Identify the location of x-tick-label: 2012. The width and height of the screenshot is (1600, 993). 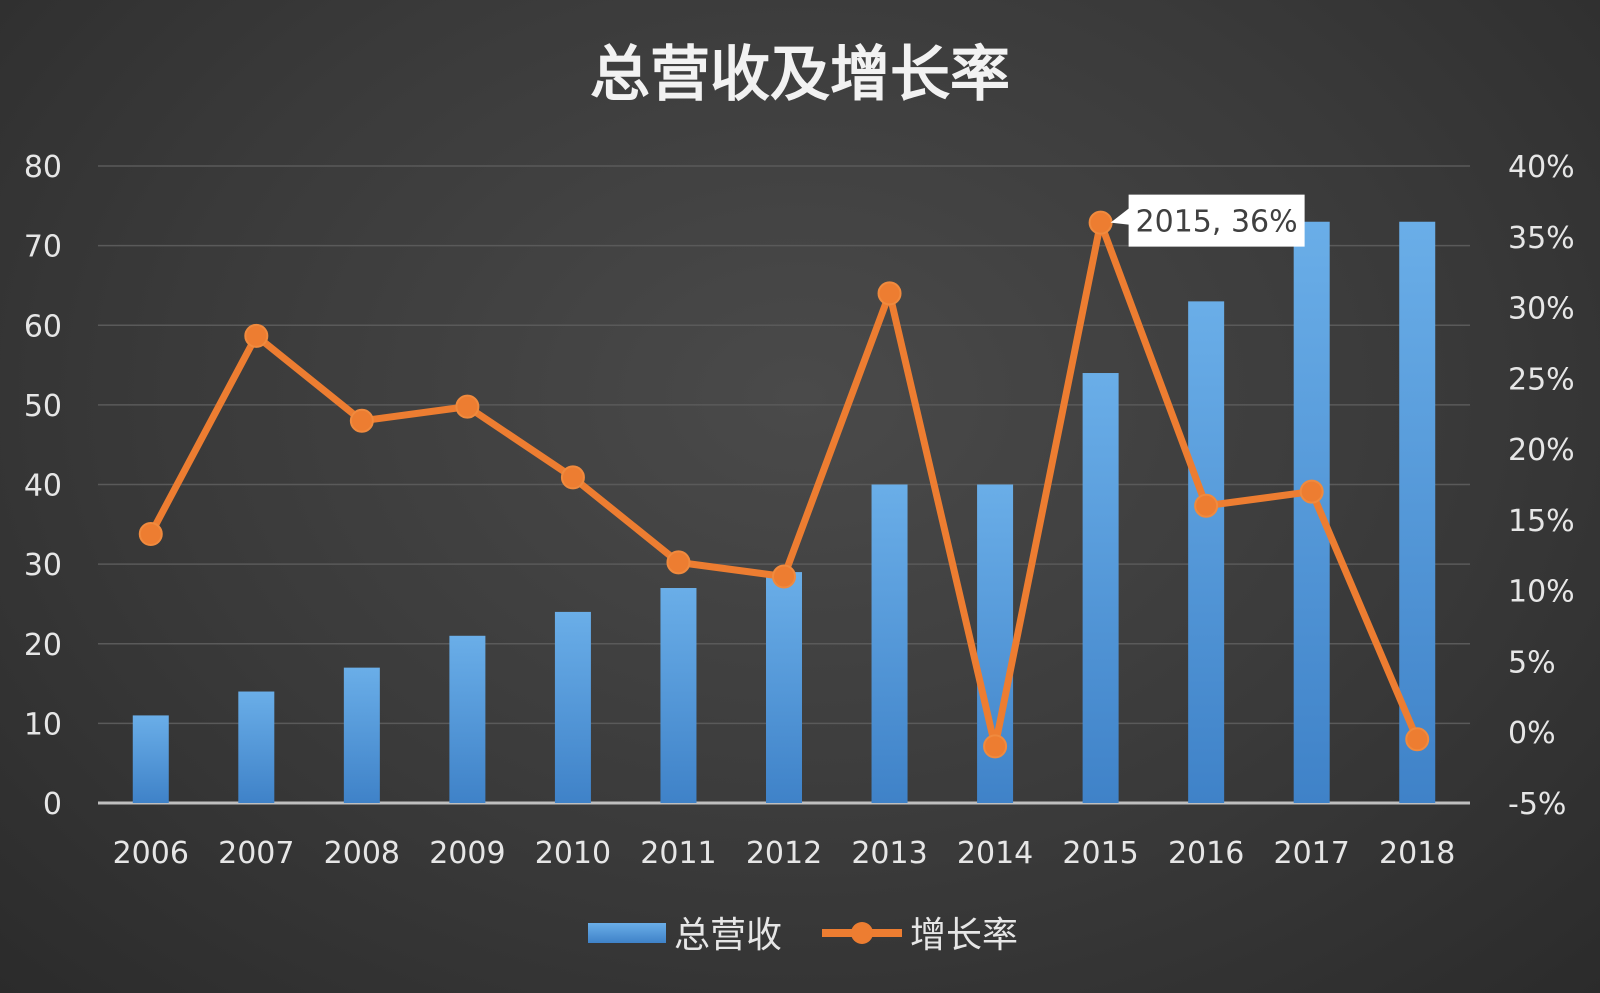
(784, 853).